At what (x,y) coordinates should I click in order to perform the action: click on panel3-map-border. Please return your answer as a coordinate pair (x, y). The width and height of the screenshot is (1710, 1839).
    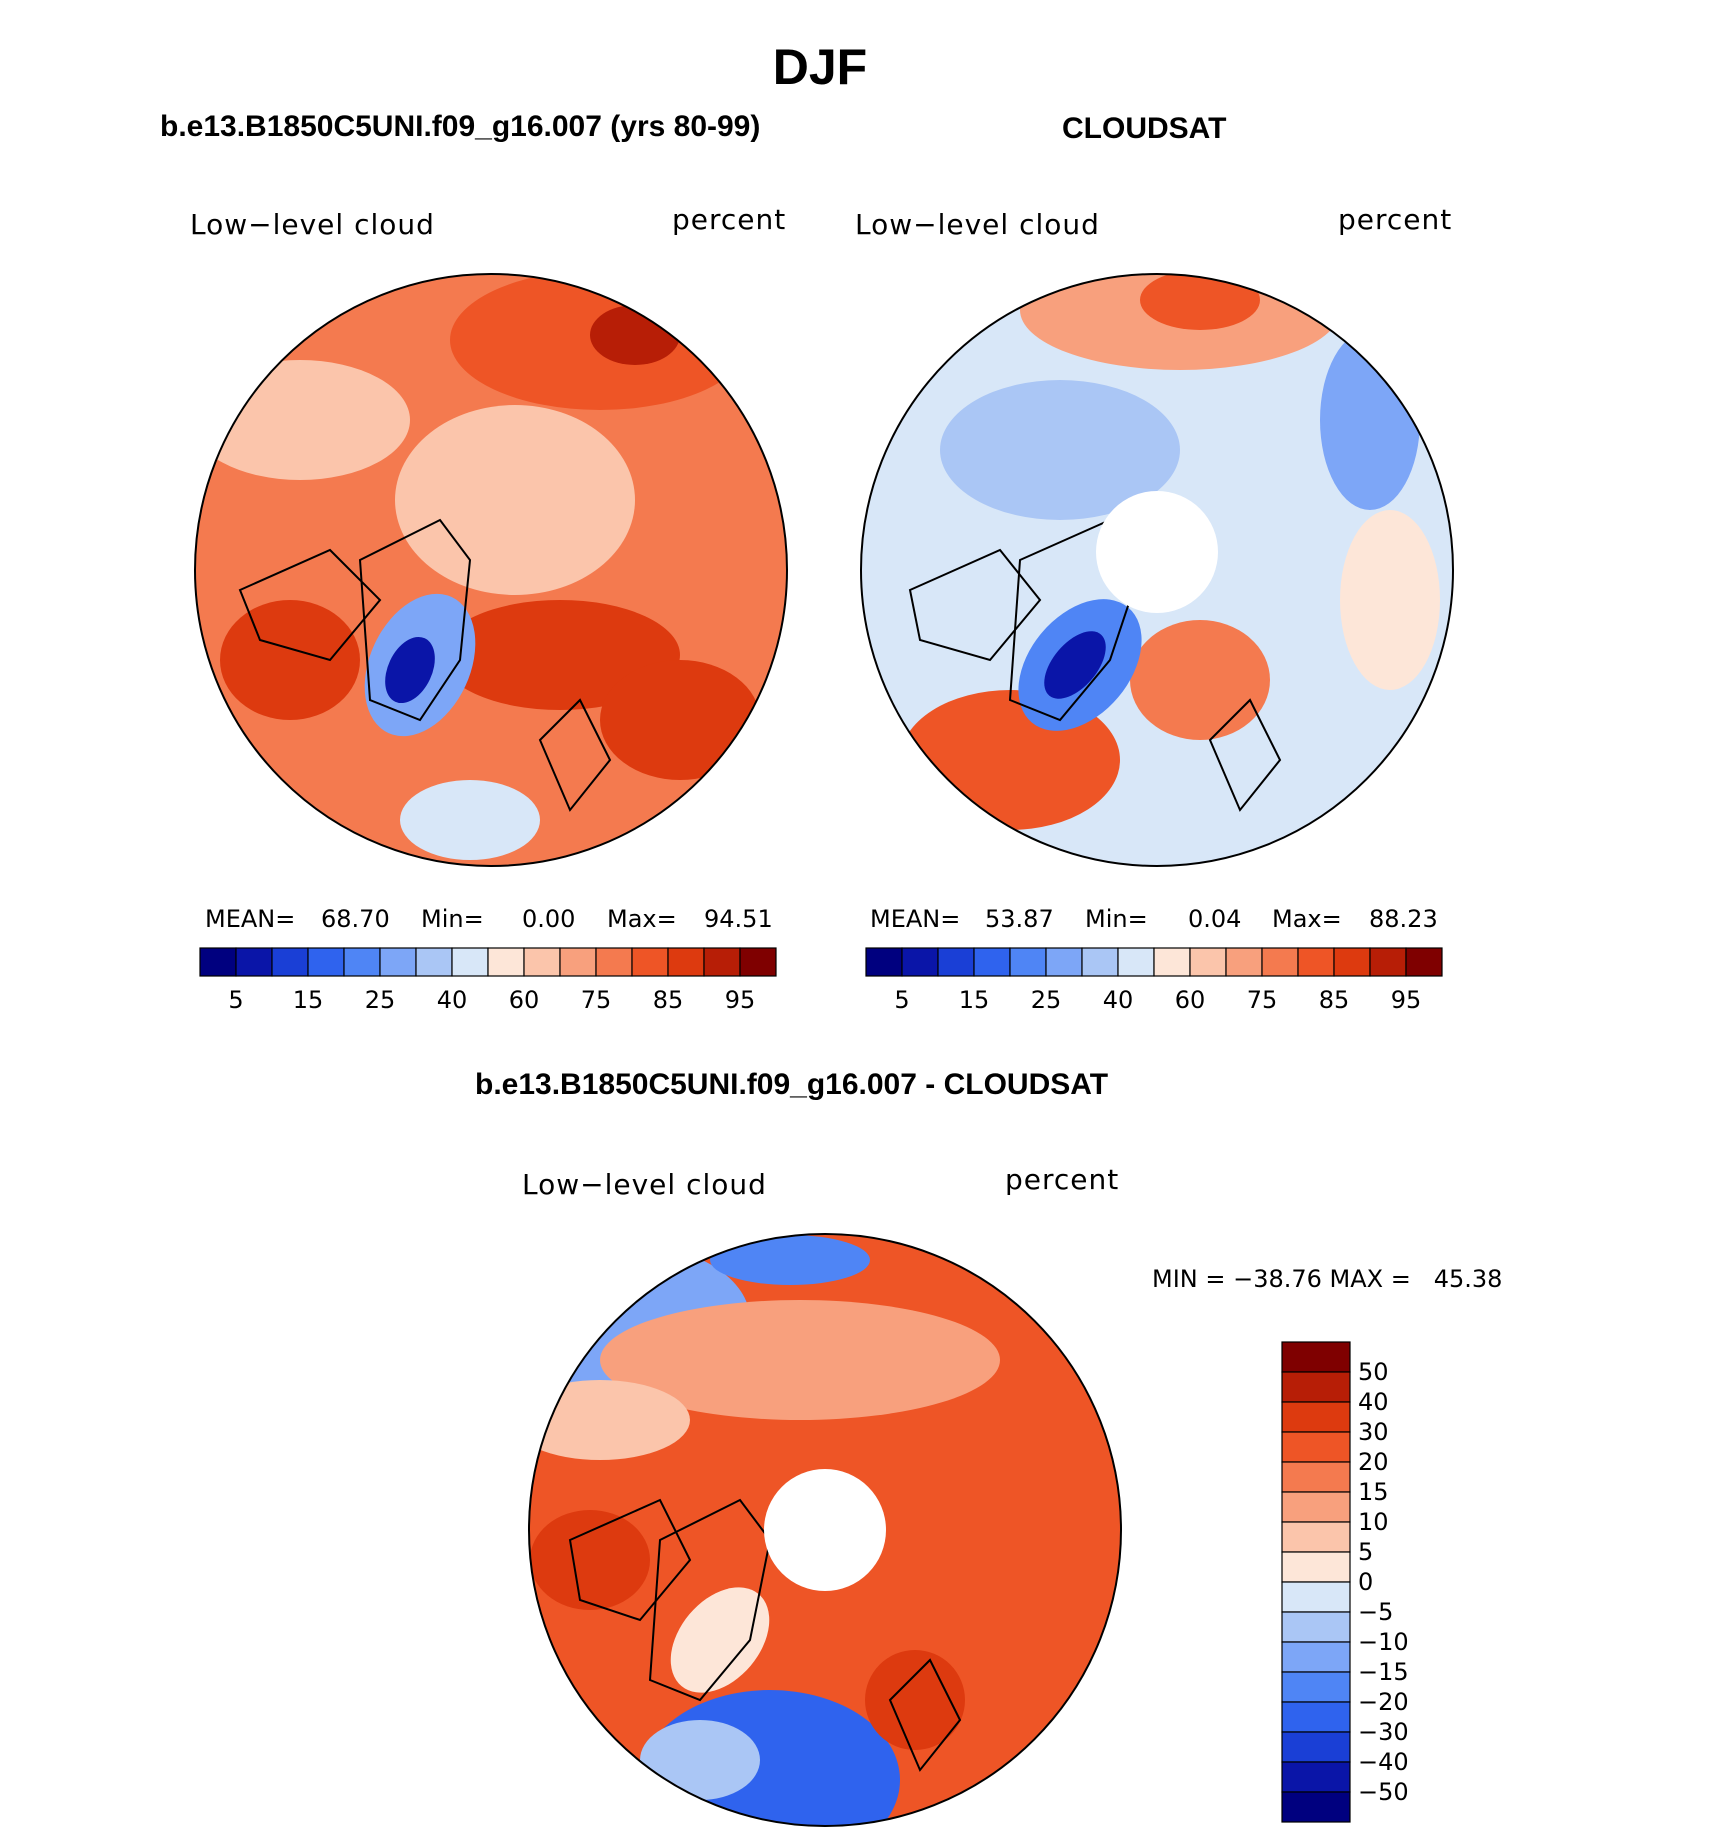
    Looking at the image, I should click on (825, 1530).